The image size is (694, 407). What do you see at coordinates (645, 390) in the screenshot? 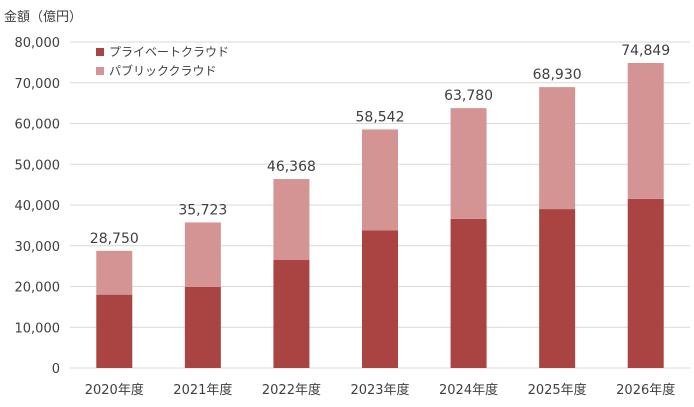
I see `x-tick-label: 2026年度` at bounding box center [645, 390].